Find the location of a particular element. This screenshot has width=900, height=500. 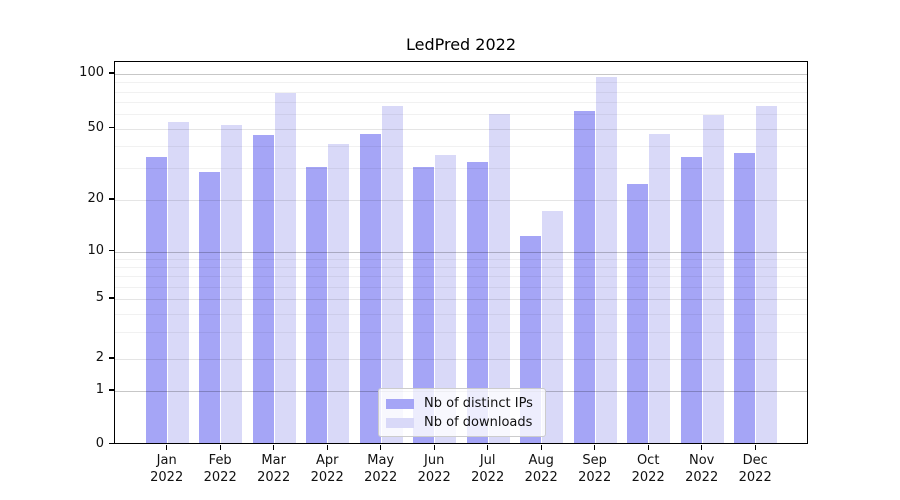

legend-row: Nb of distinct IPs is located at coordinates (461, 403).